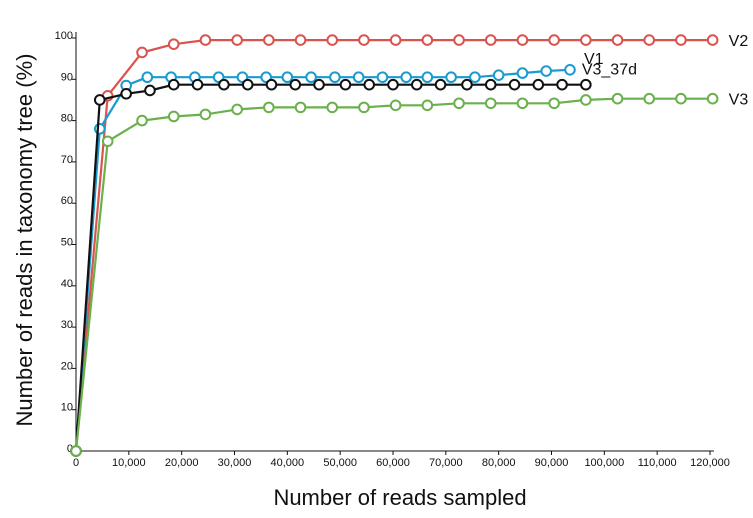  What do you see at coordinates (129, 463) in the screenshot?
I see `x-tick-label: 10,000` at bounding box center [129, 463].